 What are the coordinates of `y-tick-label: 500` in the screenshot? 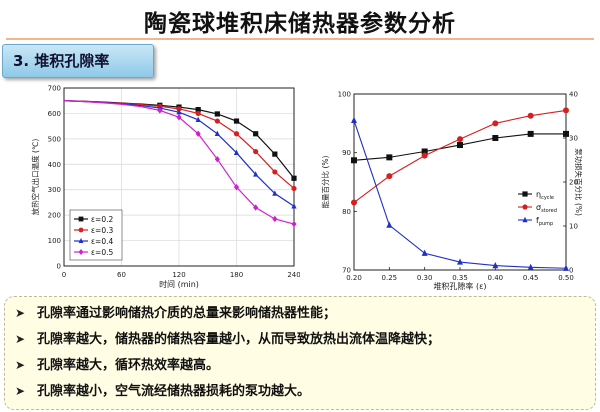 It's located at (54, 139).